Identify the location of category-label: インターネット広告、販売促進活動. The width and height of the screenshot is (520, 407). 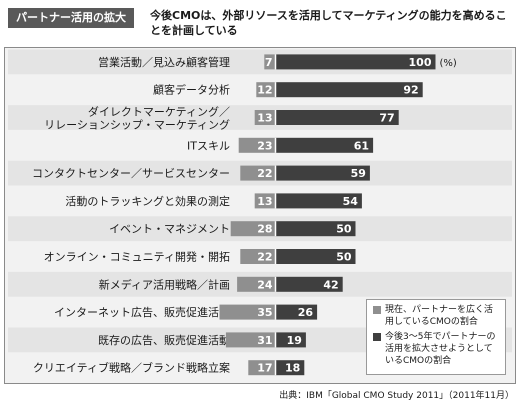
(142, 312).